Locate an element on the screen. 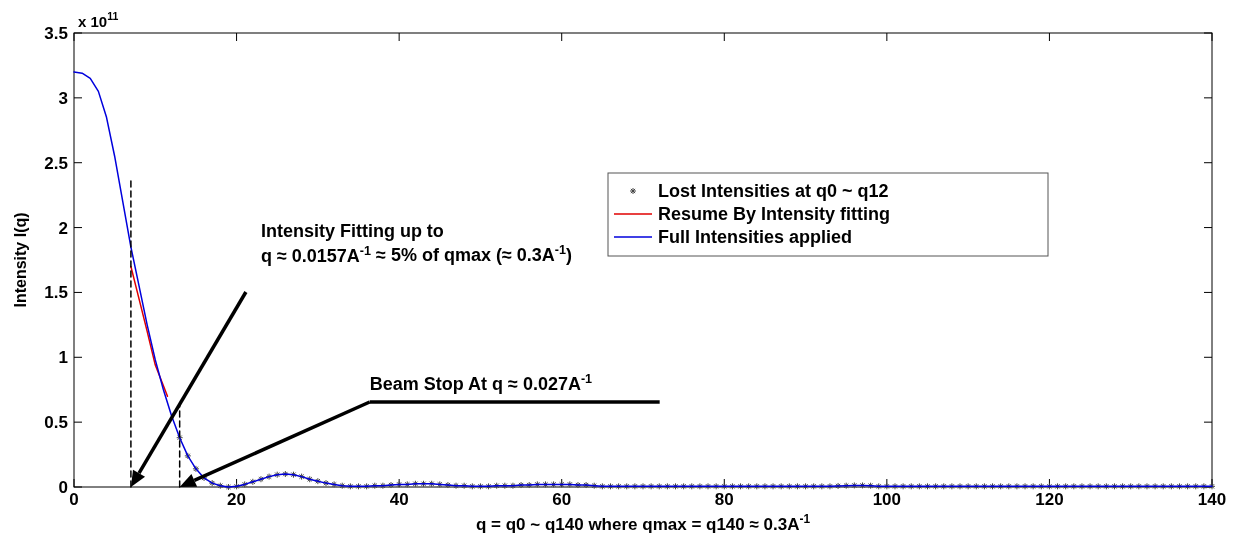  x-tick-label: 100 is located at coordinates (887, 499).